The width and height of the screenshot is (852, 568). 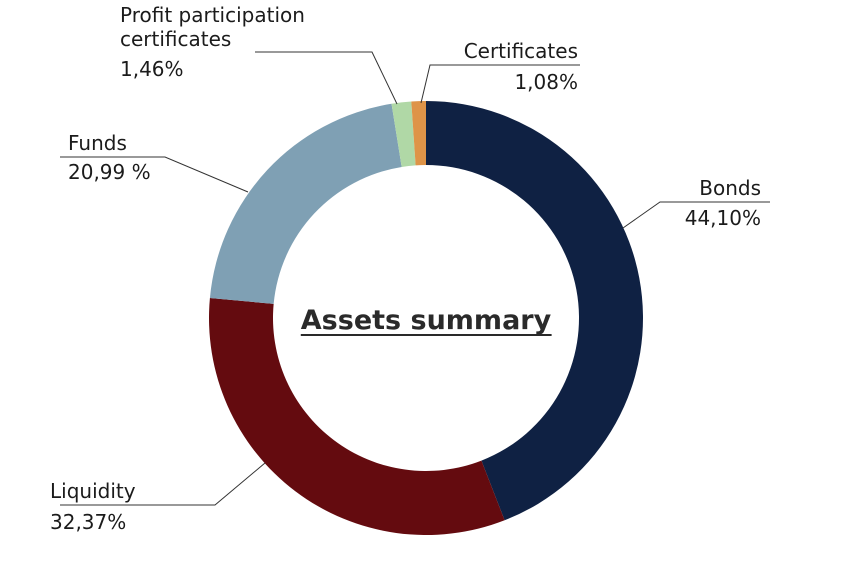 I want to click on leader-line-profit-participation, so click(x=326, y=78).